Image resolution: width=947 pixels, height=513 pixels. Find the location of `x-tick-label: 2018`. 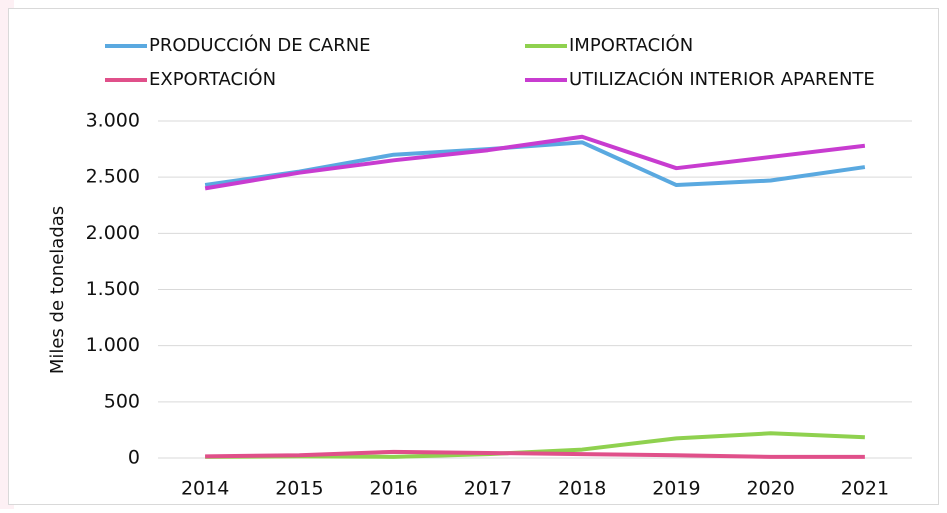

x-tick-label: 2018 is located at coordinates (582, 489).